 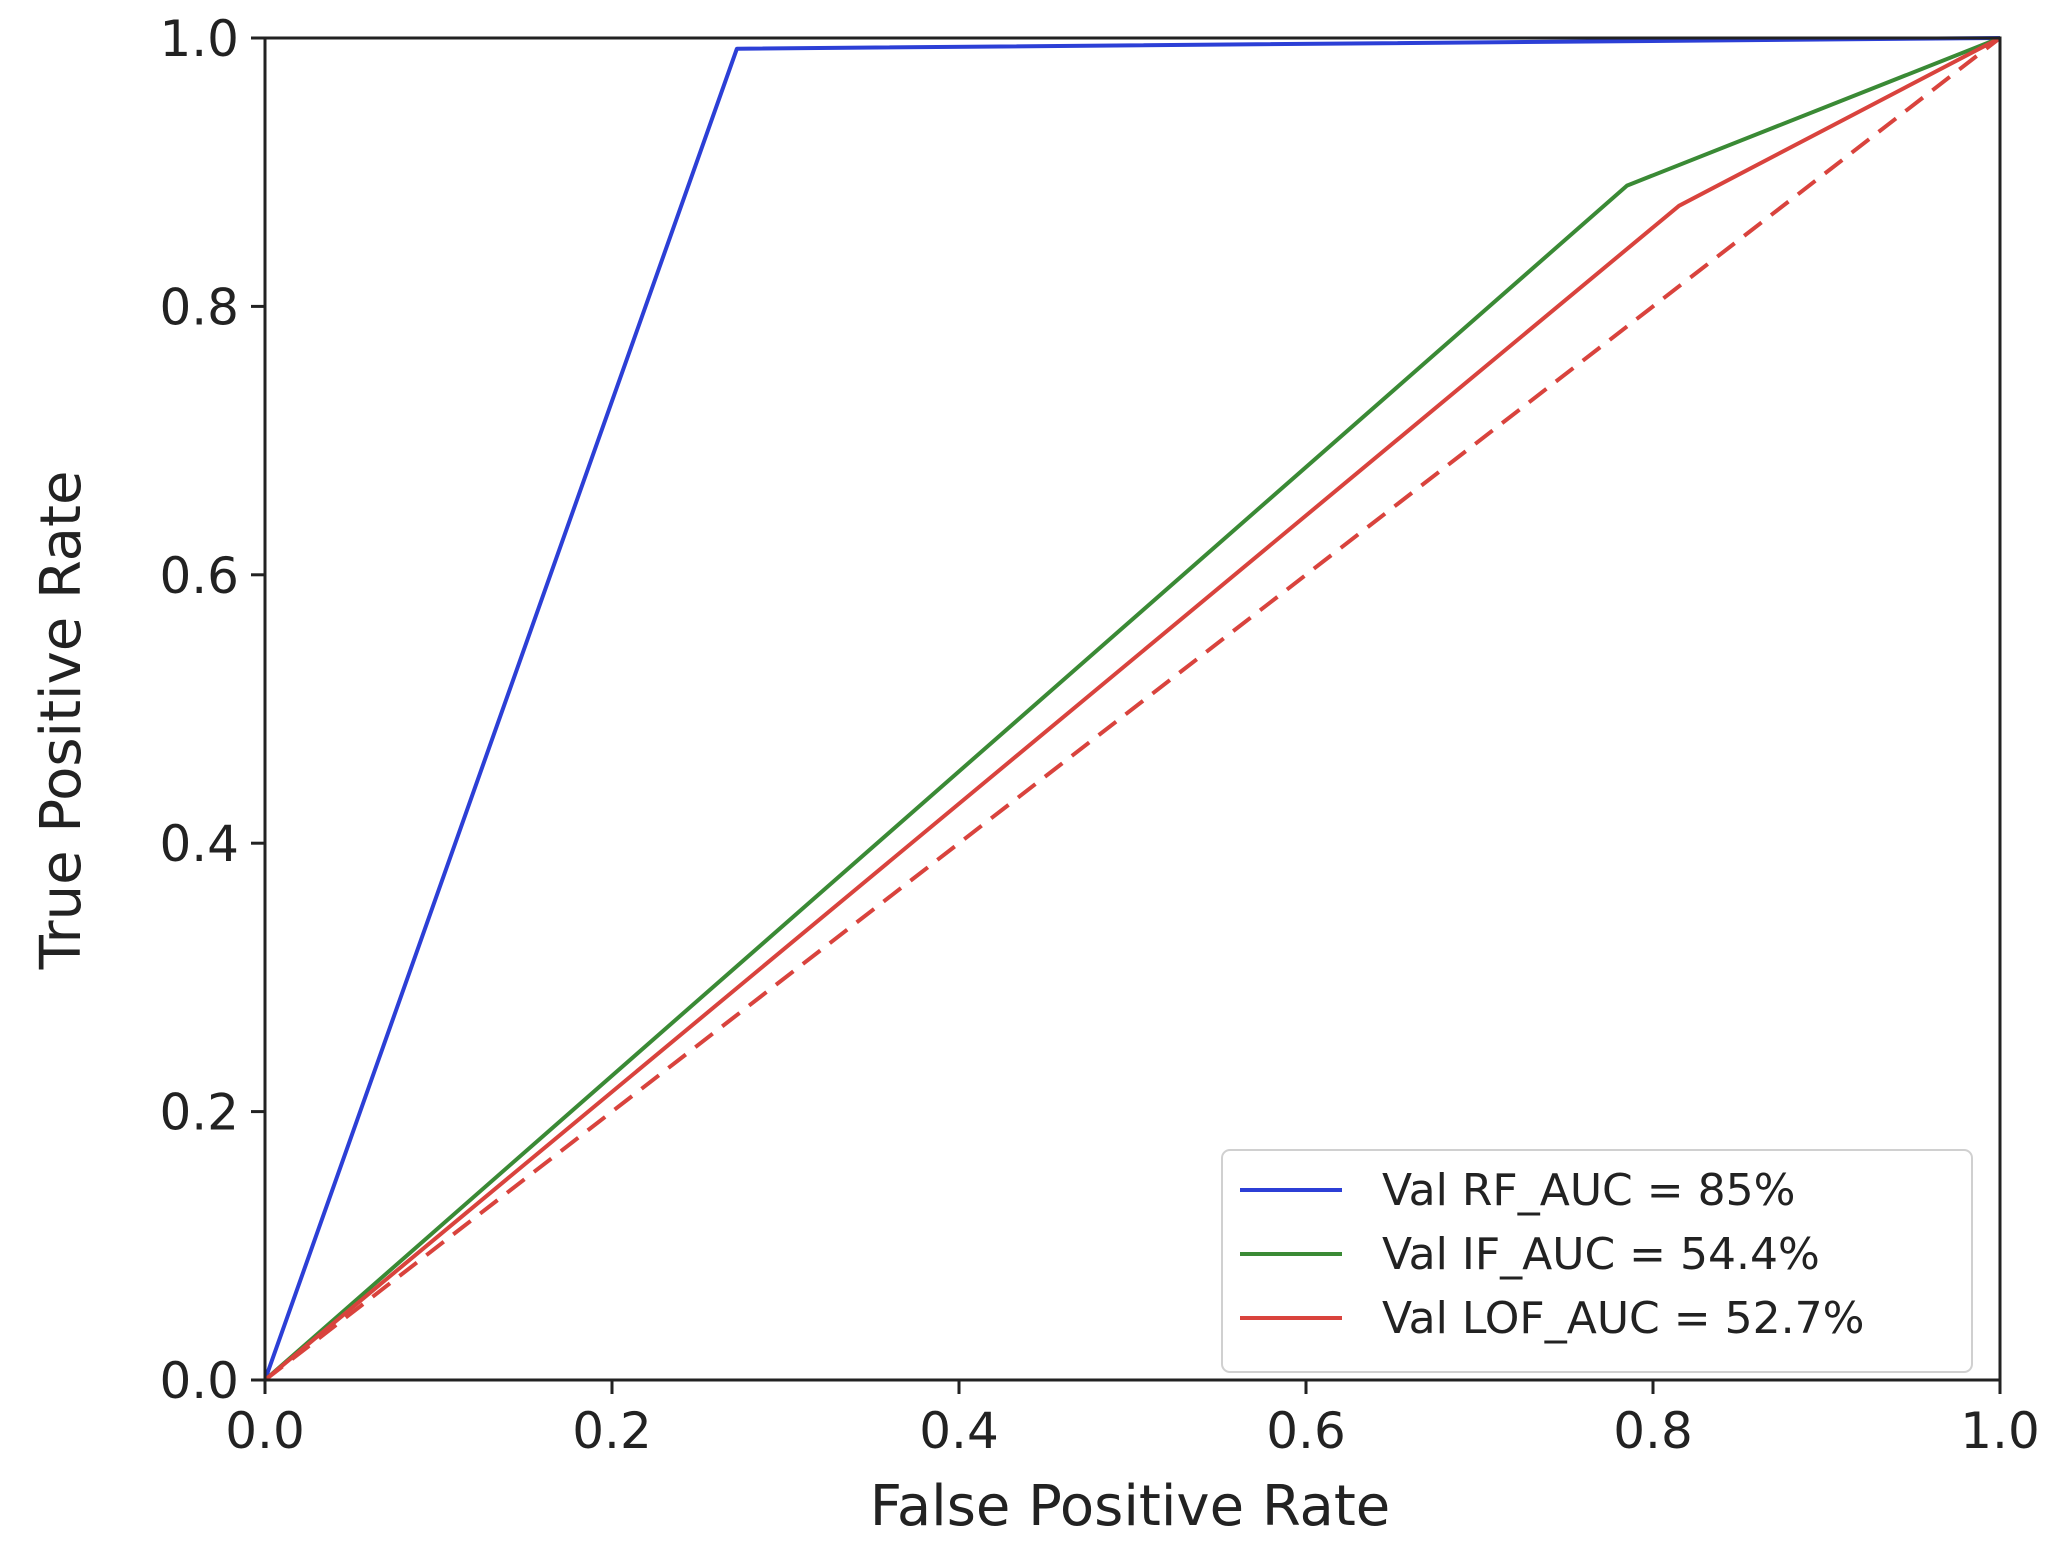 What do you see at coordinates (199, 39) in the screenshot?
I see `y-tick-label: 1.0` at bounding box center [199, 39].